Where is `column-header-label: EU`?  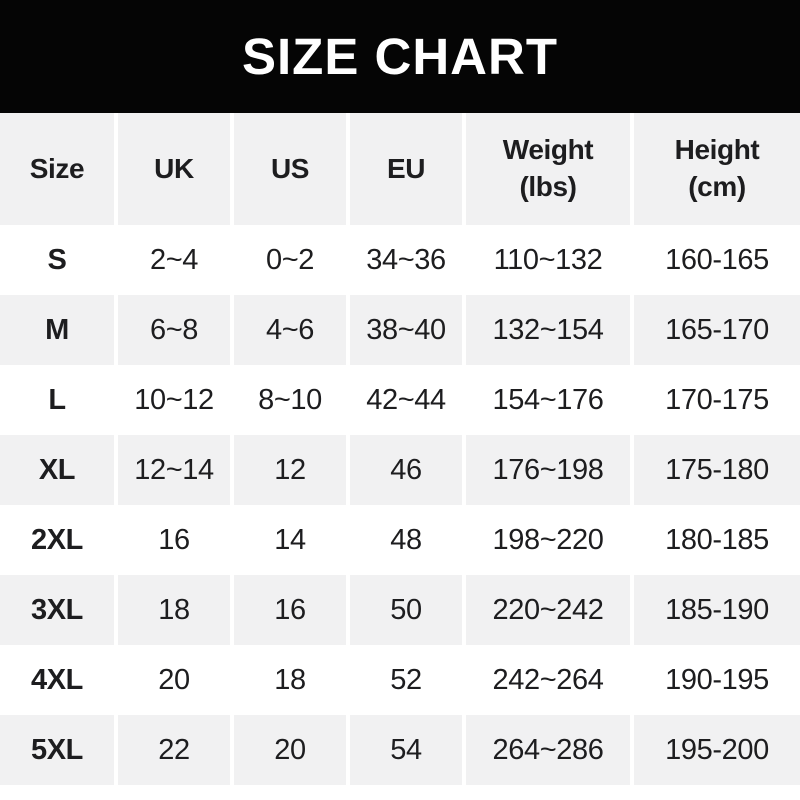
column-header-label: EU is located at coordinates (406, 168).